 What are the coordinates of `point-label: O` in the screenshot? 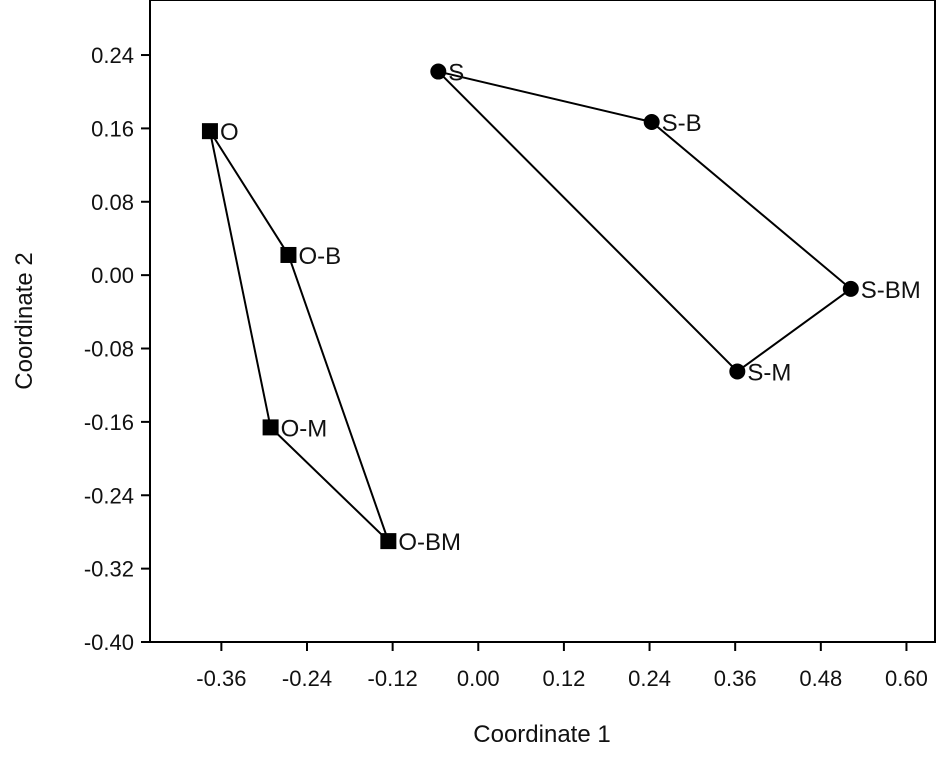 It's located at (229, 132).